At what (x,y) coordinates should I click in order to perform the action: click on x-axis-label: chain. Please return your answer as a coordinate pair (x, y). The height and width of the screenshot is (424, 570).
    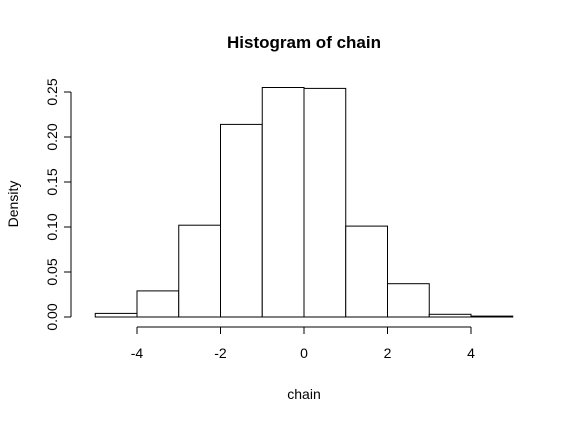
    Looking at the image, I should click on (303, 394).